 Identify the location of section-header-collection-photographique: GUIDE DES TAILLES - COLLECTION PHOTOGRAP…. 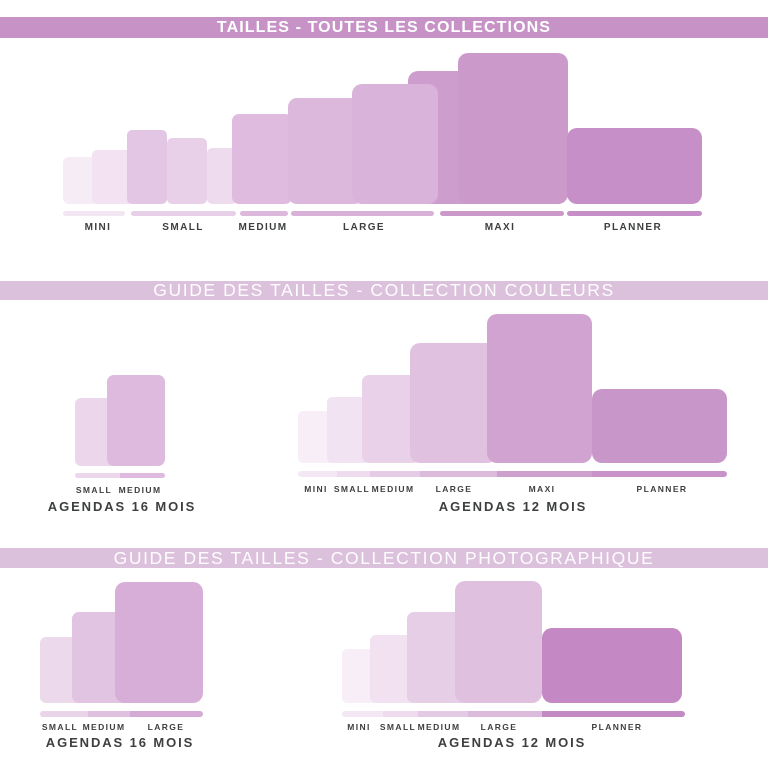
(384, 558).